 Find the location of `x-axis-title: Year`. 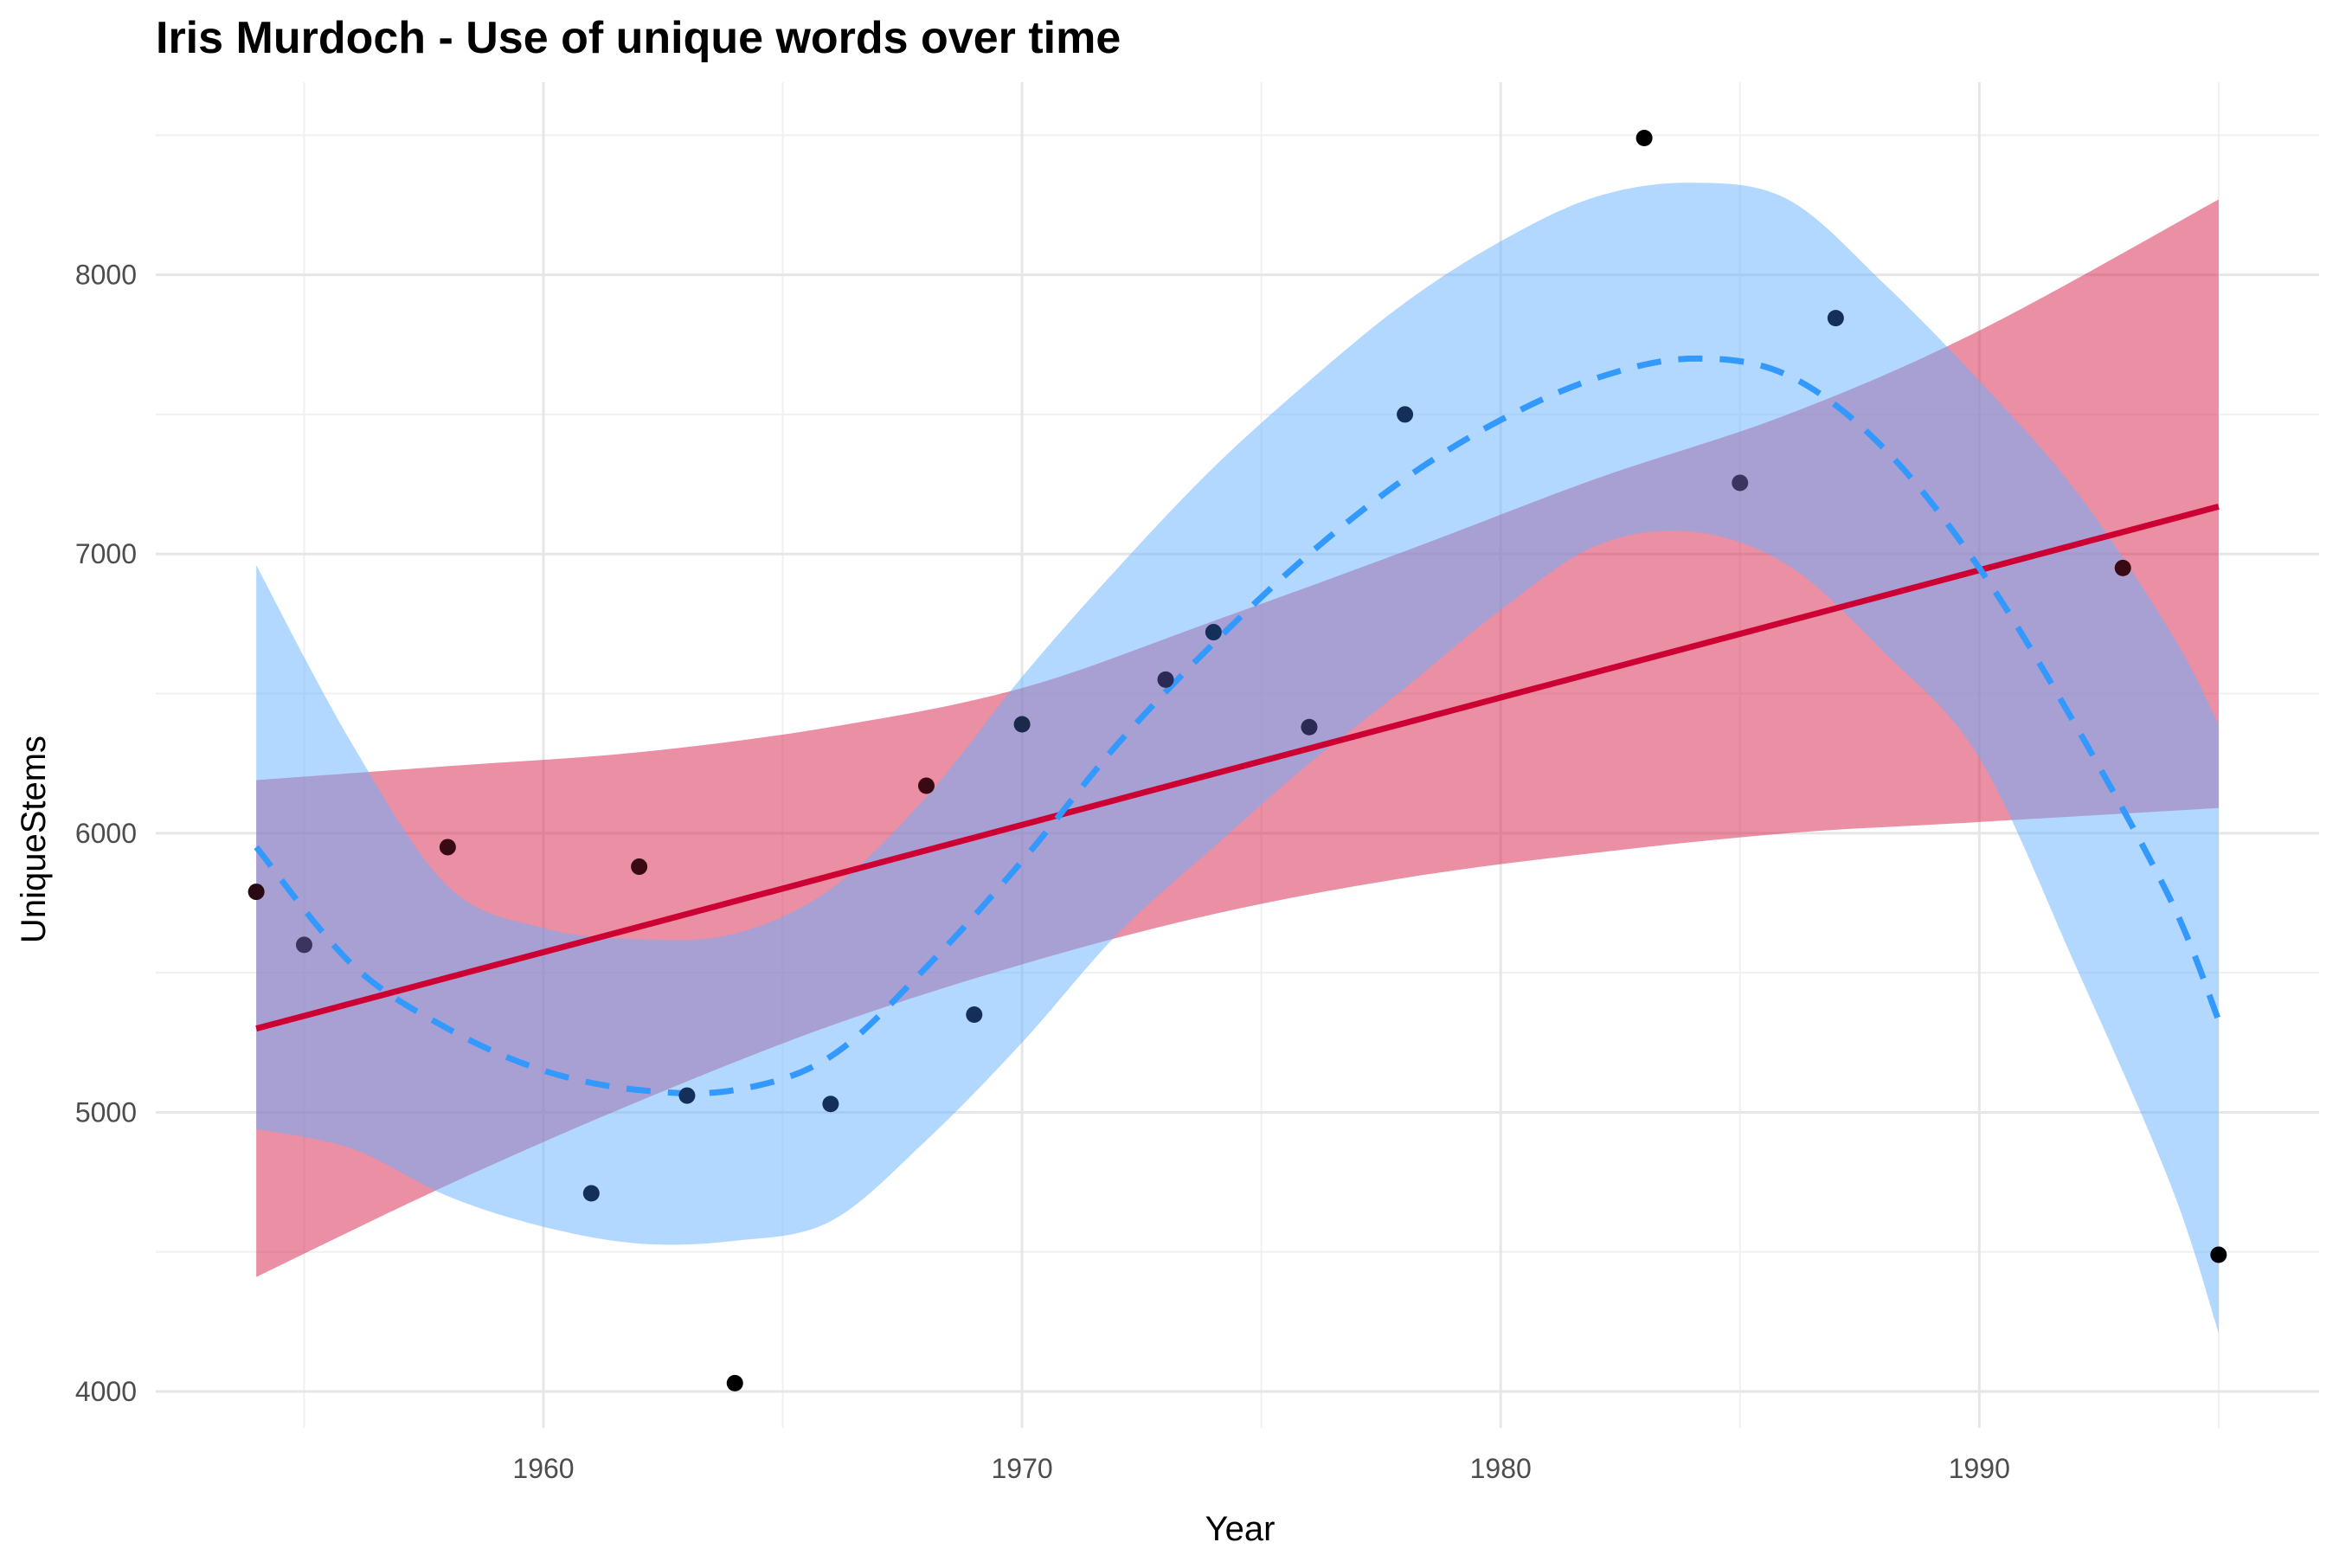

x-axis-title: Year is located at coordinates (1240, 1529).